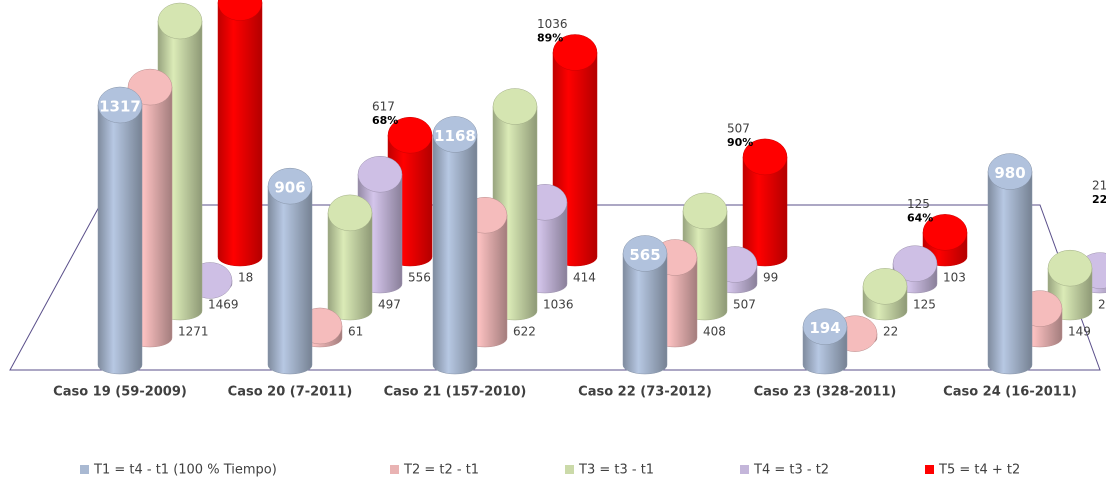 The width and height of the screenshot is (1106, 487). I want to click on data-label: 622, so click(524, 332).